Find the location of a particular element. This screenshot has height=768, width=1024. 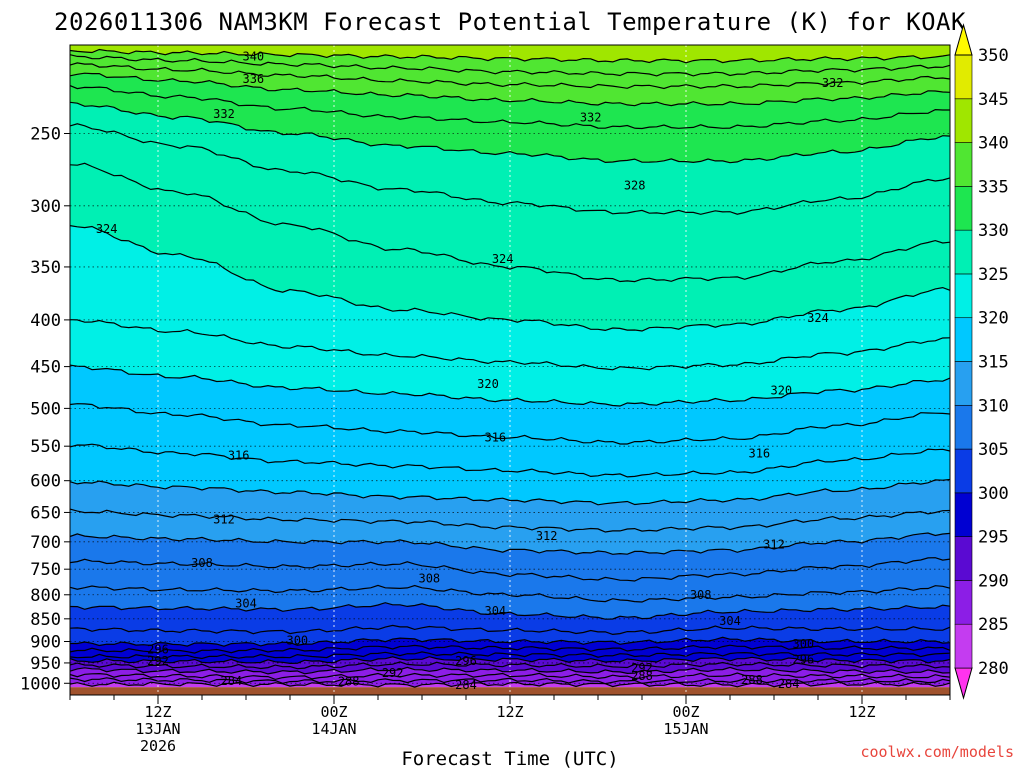

colorbar-arrow-low is located at coordinates (963, 683).